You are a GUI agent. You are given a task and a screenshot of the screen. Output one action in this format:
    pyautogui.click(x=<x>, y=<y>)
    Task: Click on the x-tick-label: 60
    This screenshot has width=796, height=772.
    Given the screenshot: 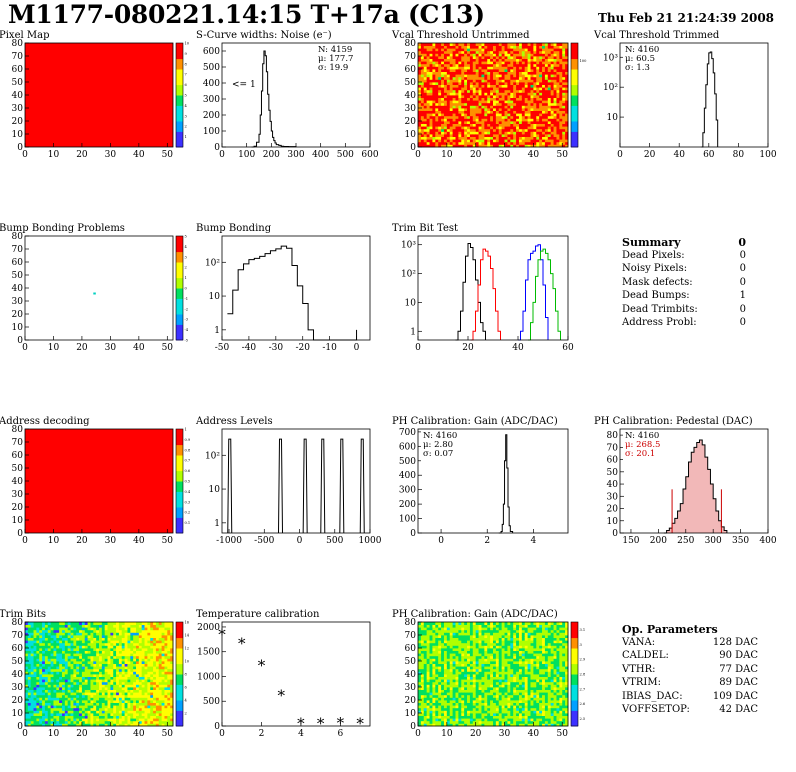 What is the action you would take?
    pyautogui.click(x=709, y=155)
    